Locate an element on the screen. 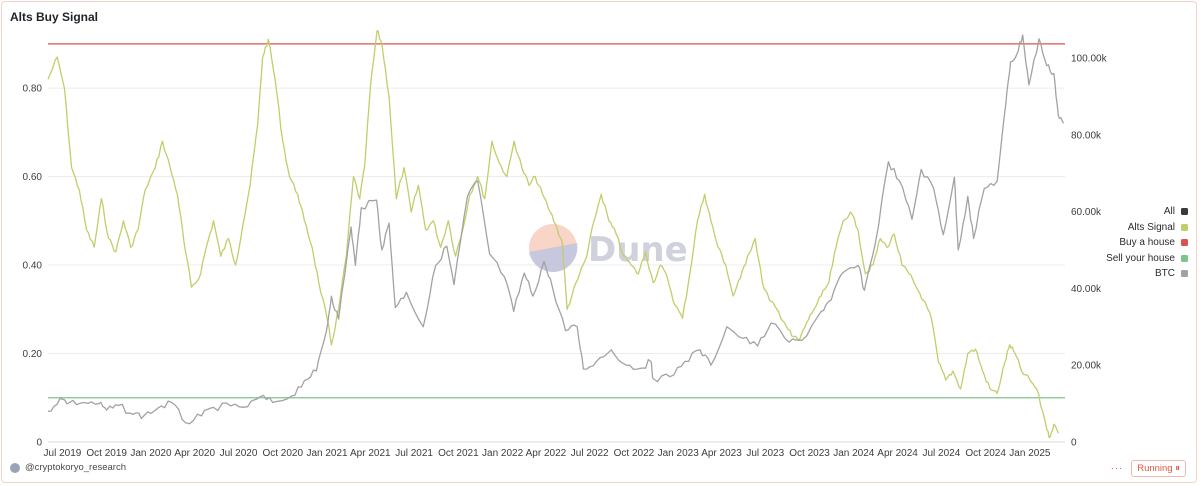 The height and width of the screenshot is (486, 1200). x-tick-label: Apr 2021 is located at coordinates (370, 453).